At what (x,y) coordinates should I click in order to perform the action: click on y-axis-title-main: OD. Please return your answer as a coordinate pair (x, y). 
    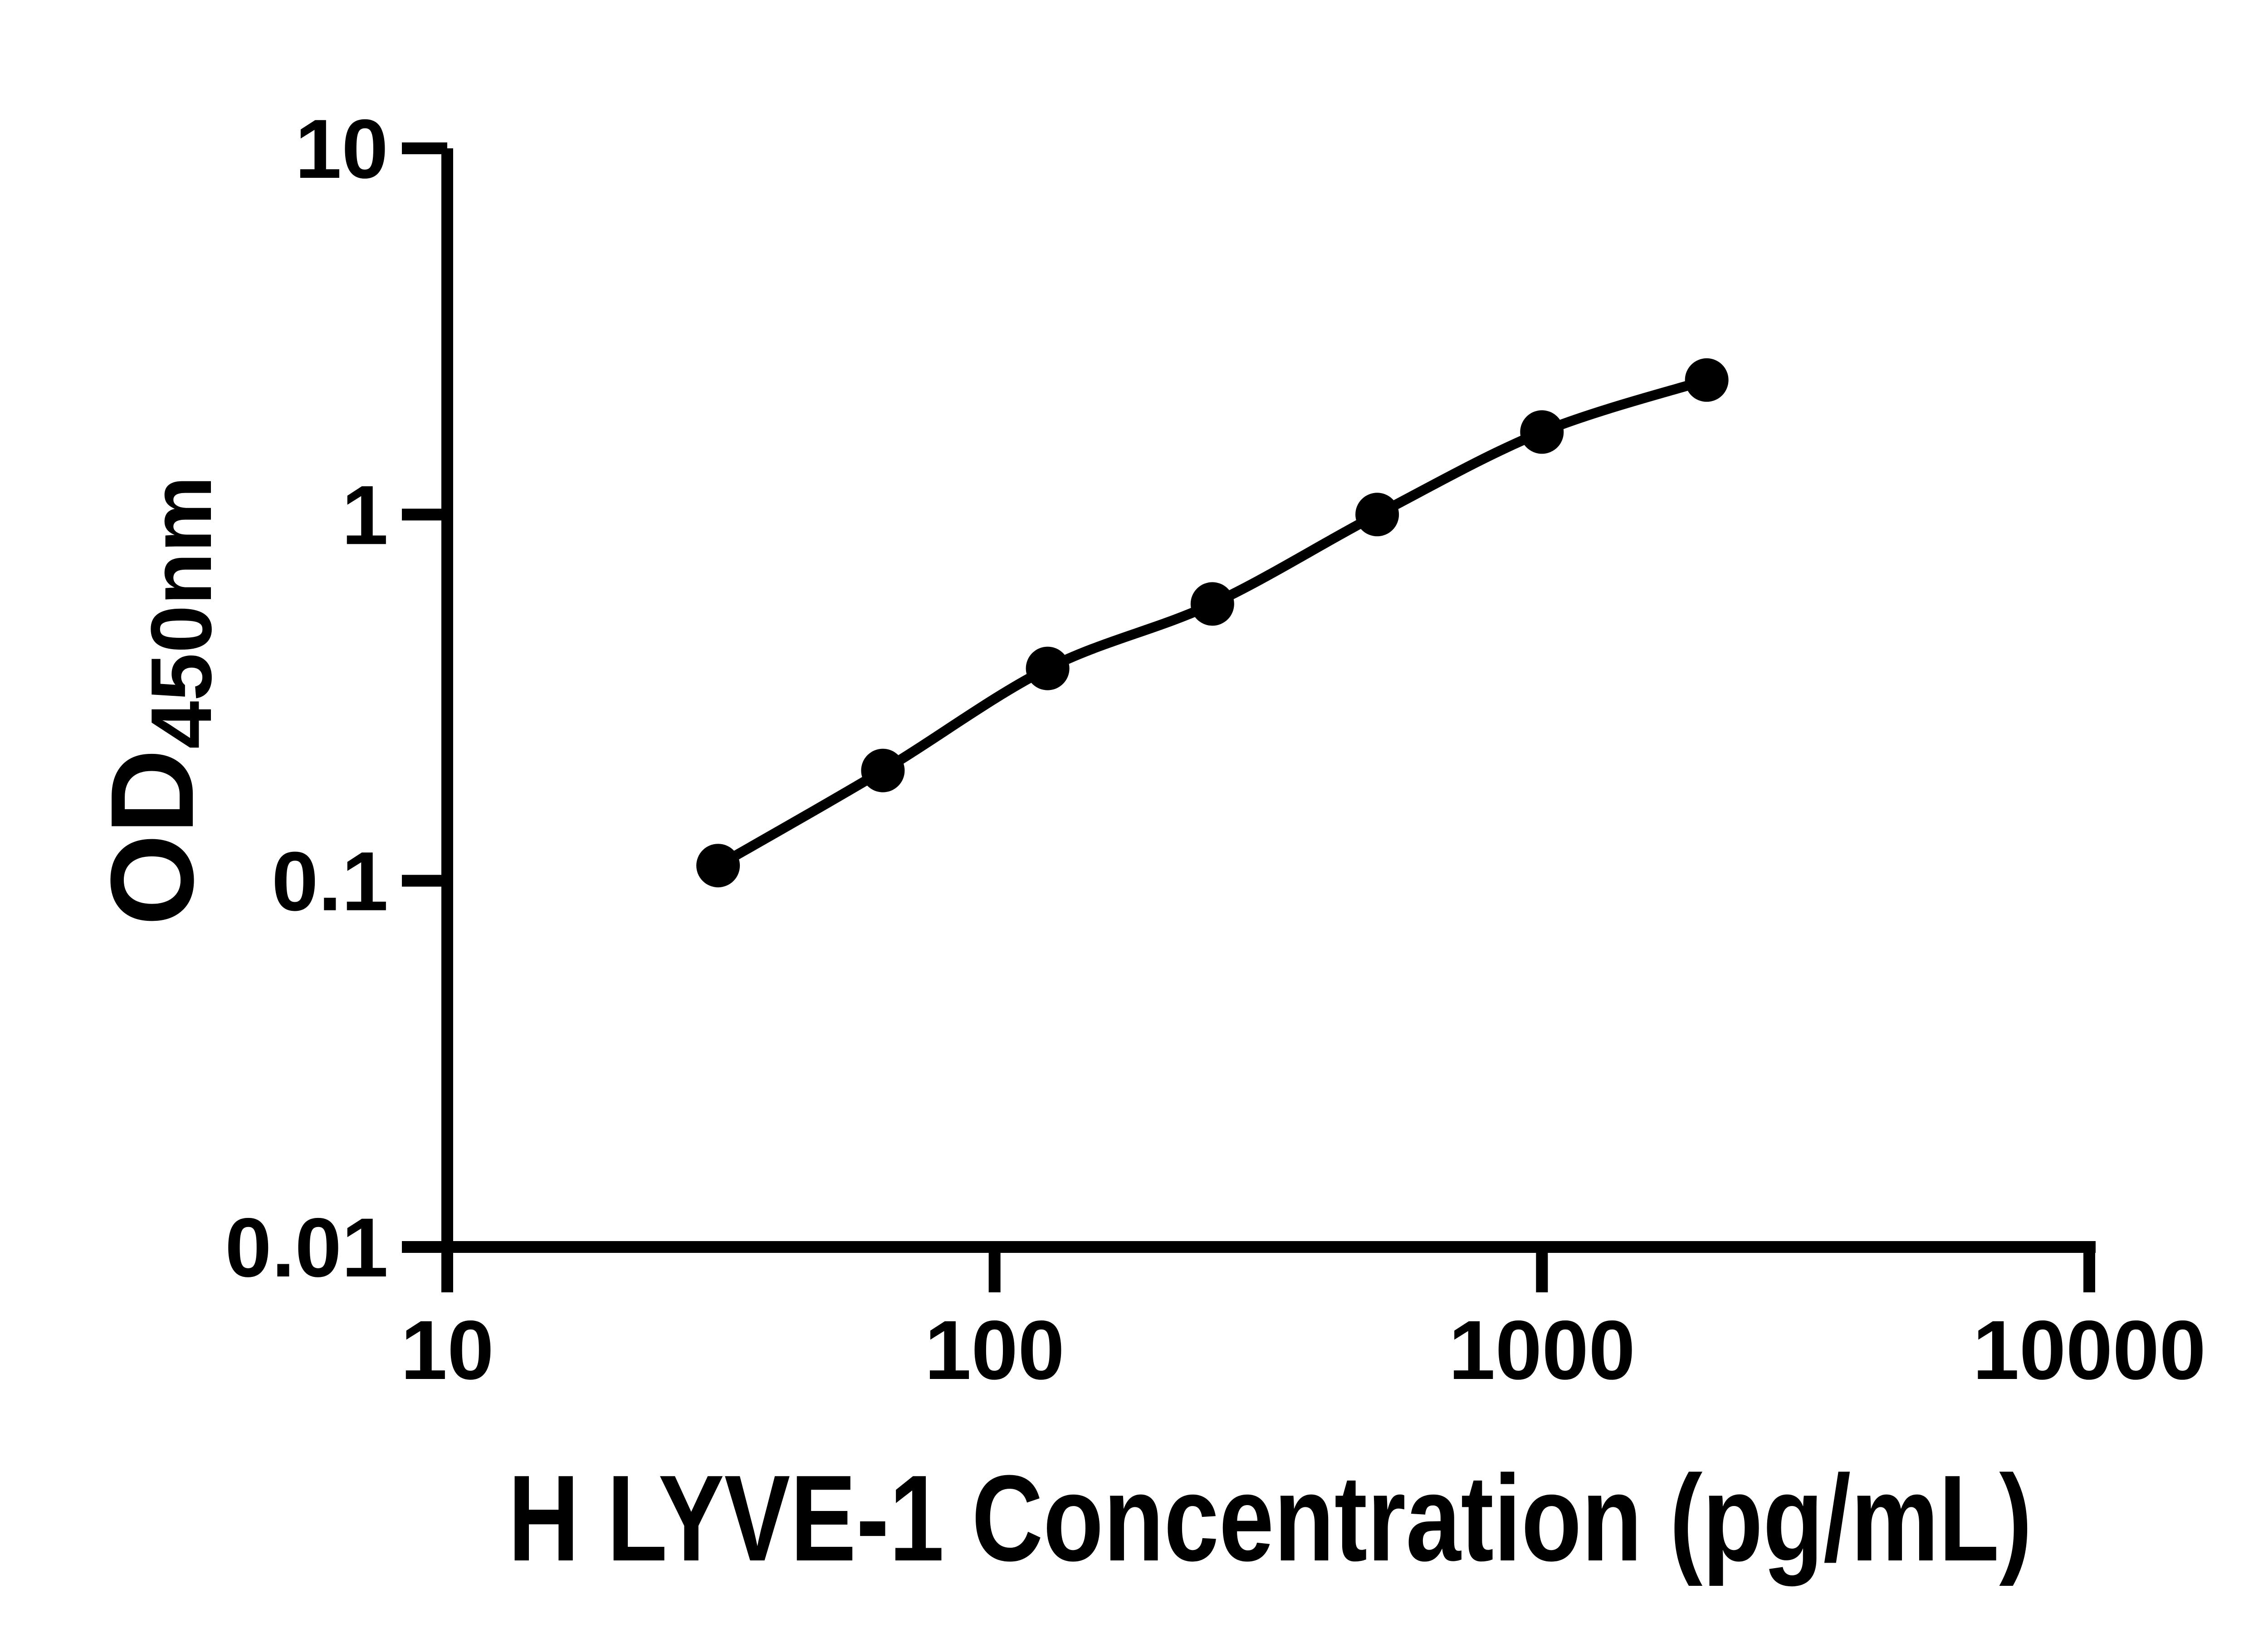
    Looking at the image, I should click on (153, 837).